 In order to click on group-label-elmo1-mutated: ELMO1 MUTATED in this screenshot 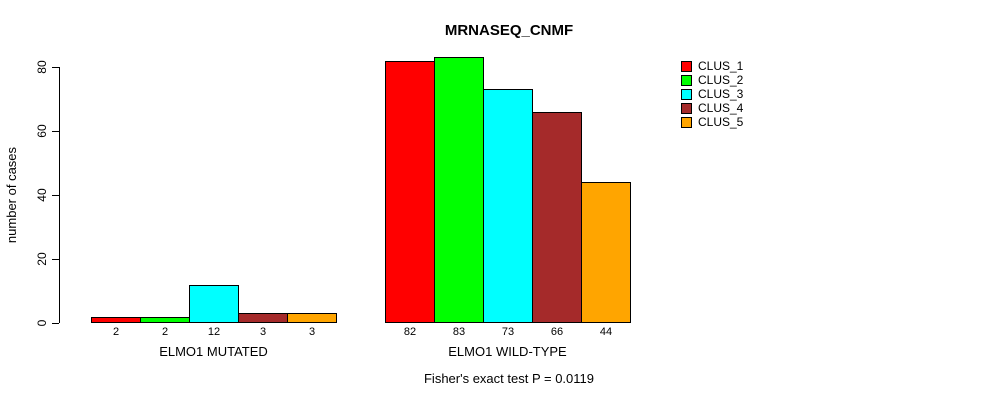, I will do `click(213, 351)`.